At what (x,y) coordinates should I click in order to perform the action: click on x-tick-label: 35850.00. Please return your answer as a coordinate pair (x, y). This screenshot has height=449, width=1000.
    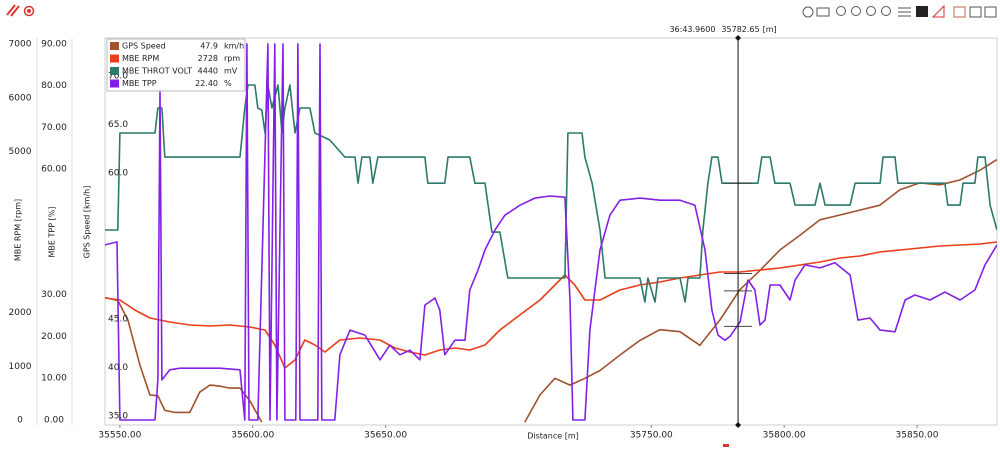
    Looking at the image, I should click on (917, 436).